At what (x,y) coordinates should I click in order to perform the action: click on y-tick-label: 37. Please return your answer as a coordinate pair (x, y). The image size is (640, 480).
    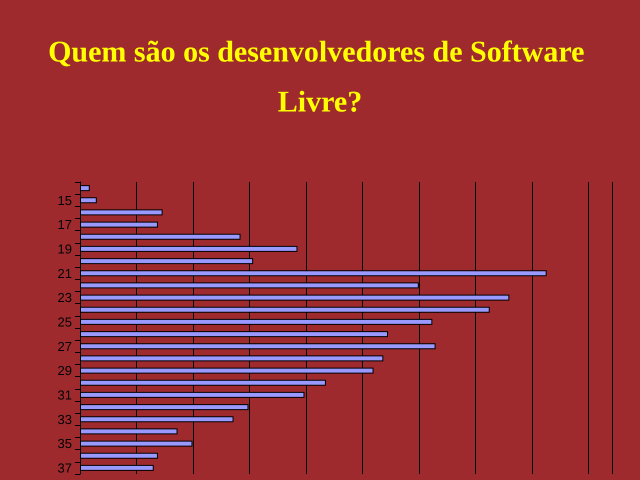
    Looking at the image, I should click on (65, 468).